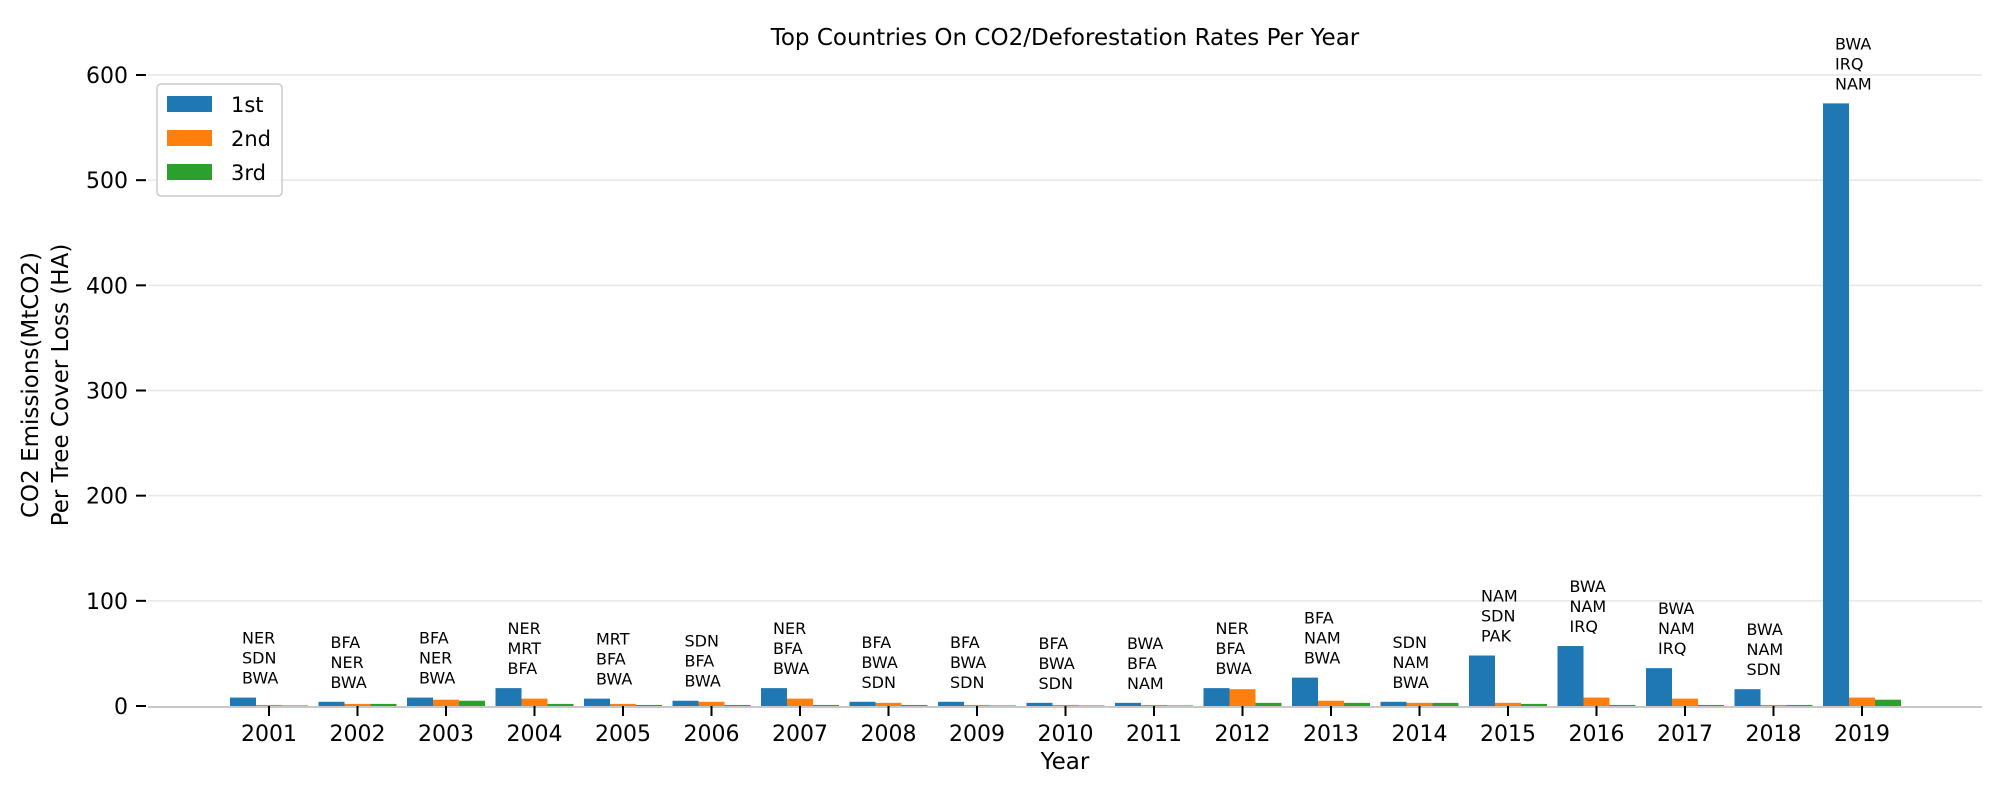 The image size is (2000, 800). I want to click on bar-2nd-2012, so click(1242, 697).